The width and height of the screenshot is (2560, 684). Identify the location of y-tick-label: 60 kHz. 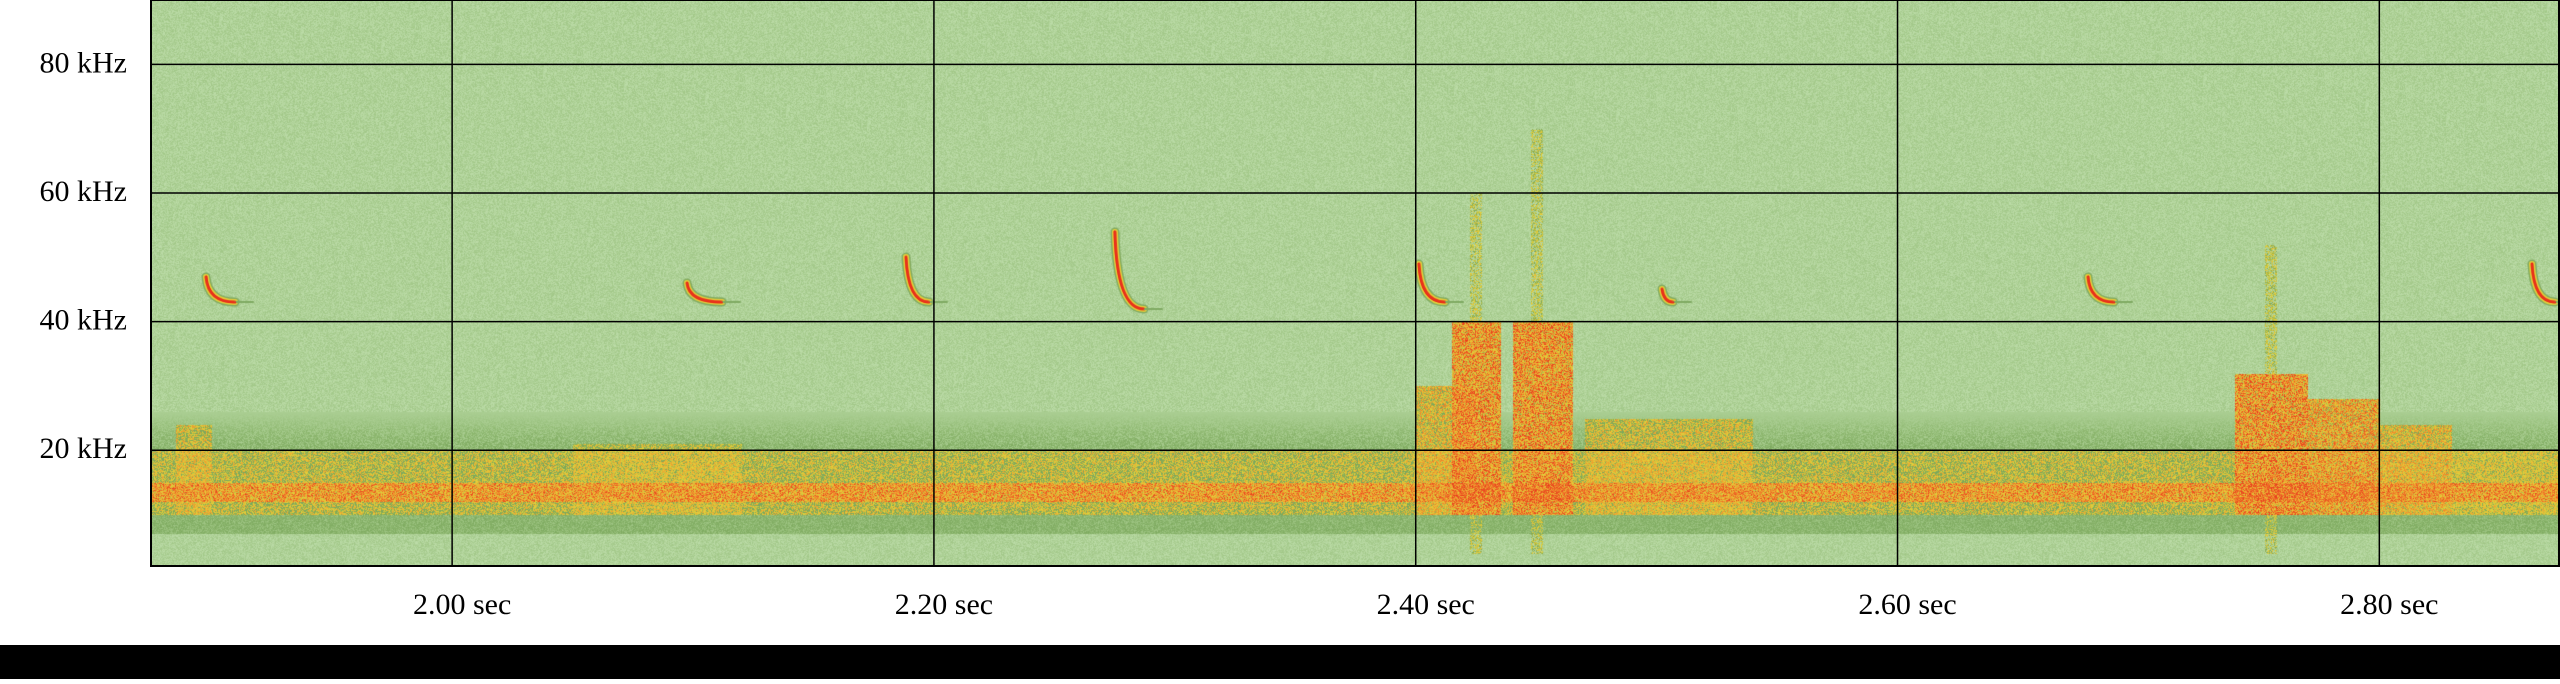
(83, 191).